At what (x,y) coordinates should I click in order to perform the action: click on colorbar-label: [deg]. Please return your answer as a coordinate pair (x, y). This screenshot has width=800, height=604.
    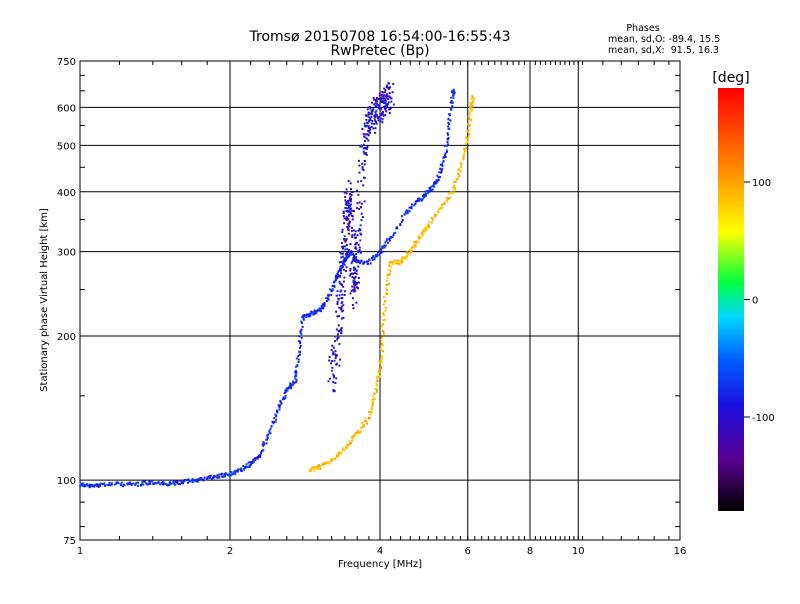
    Looking at the image, I should click on (730, 78).